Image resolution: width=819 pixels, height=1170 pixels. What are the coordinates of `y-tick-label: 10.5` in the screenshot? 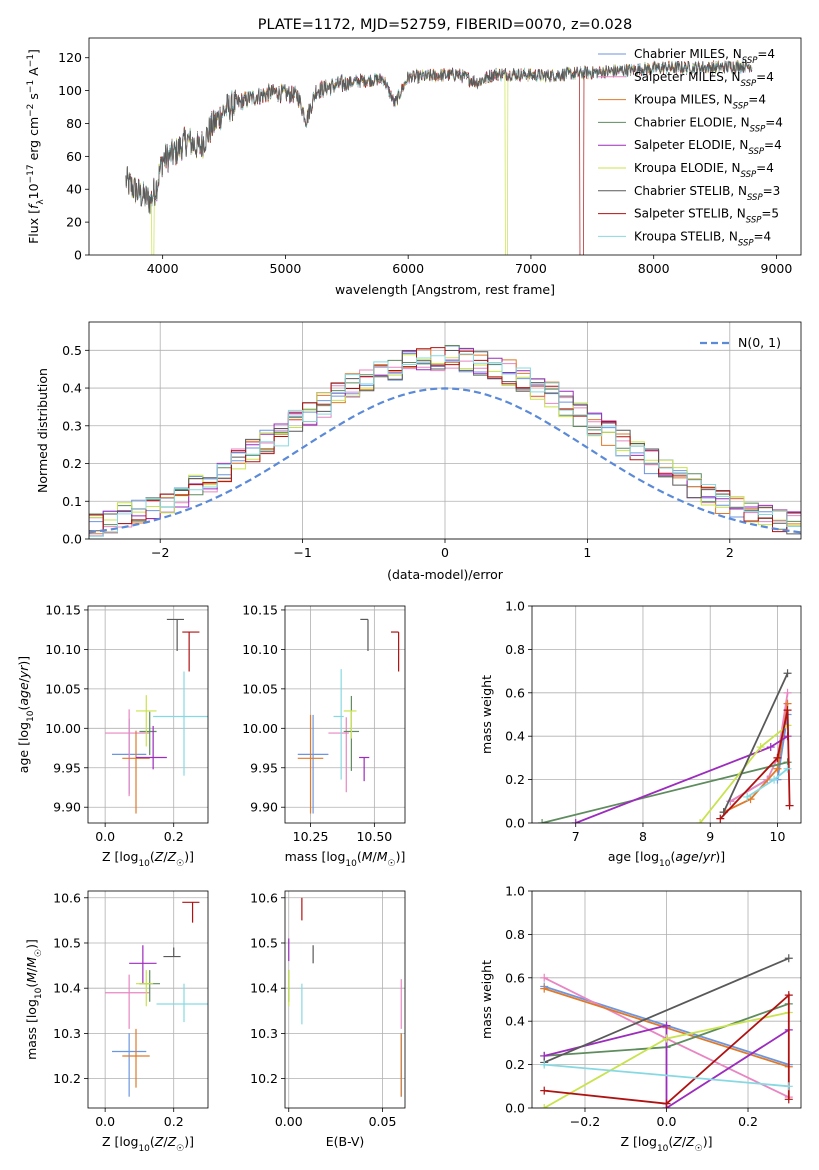 It's located at (67, 942).